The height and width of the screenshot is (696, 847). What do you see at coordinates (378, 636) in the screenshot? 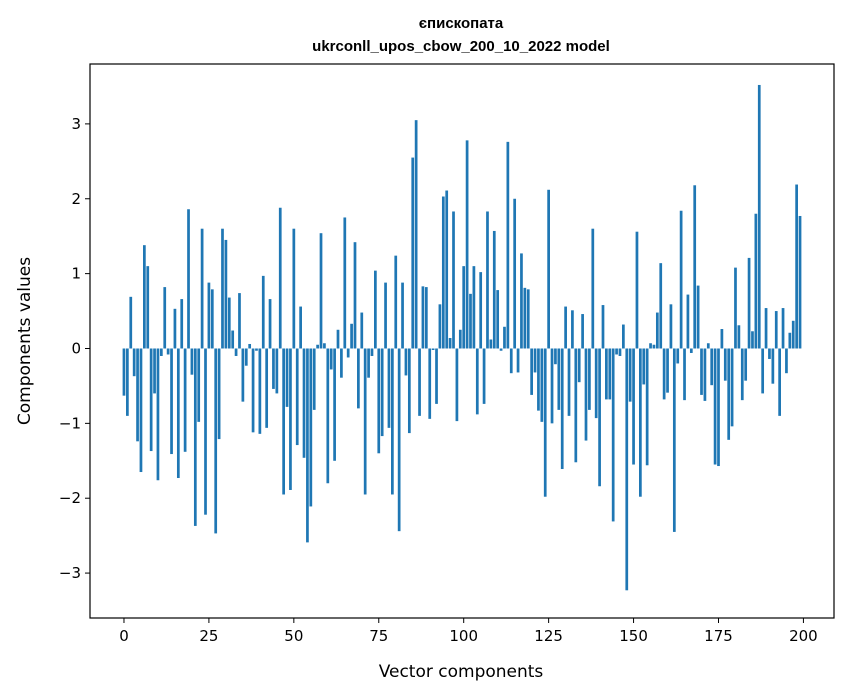
I see `x-tick-label: 75` at bounding box center [378, 636].